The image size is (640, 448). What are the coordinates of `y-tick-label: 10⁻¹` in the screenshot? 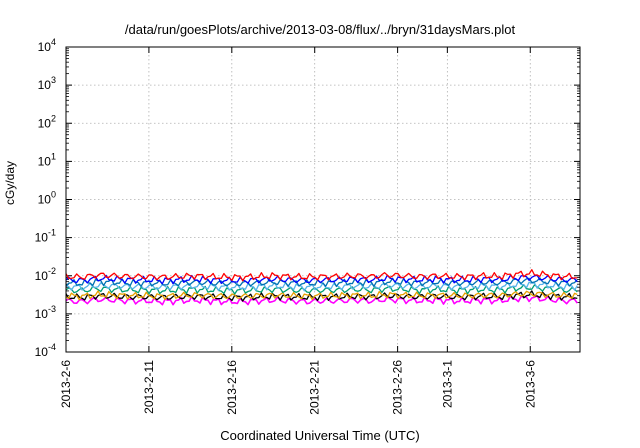 It's located at (45, 236).